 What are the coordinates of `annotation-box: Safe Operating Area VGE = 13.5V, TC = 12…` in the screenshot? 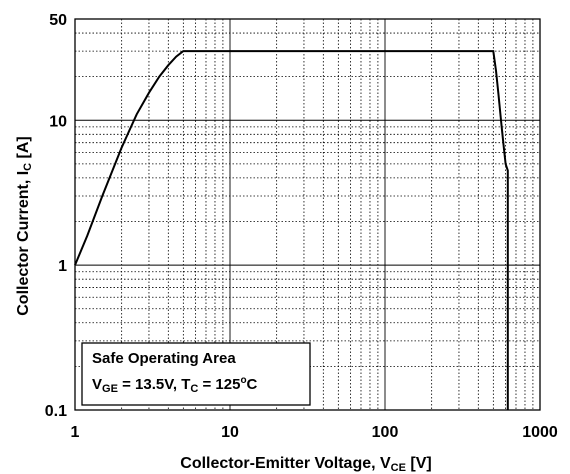 It's located at (196, 374).